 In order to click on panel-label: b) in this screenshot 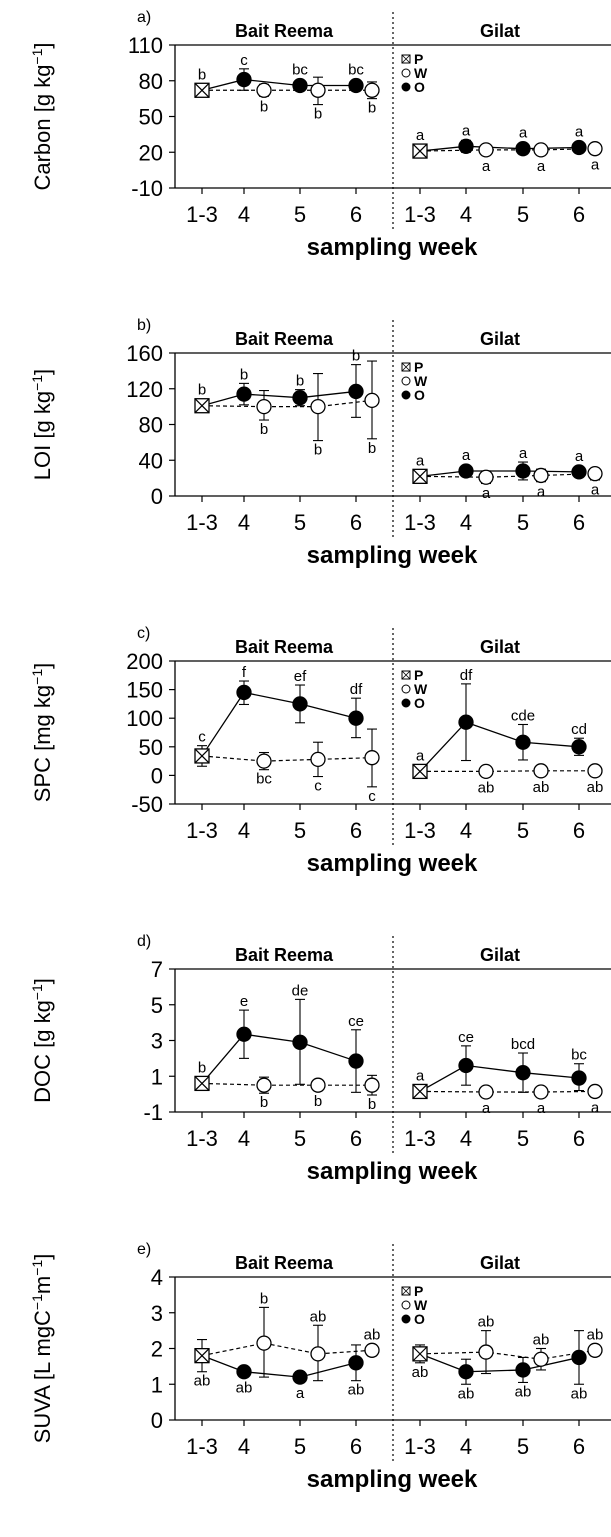, I will do `click(144, 325)`.